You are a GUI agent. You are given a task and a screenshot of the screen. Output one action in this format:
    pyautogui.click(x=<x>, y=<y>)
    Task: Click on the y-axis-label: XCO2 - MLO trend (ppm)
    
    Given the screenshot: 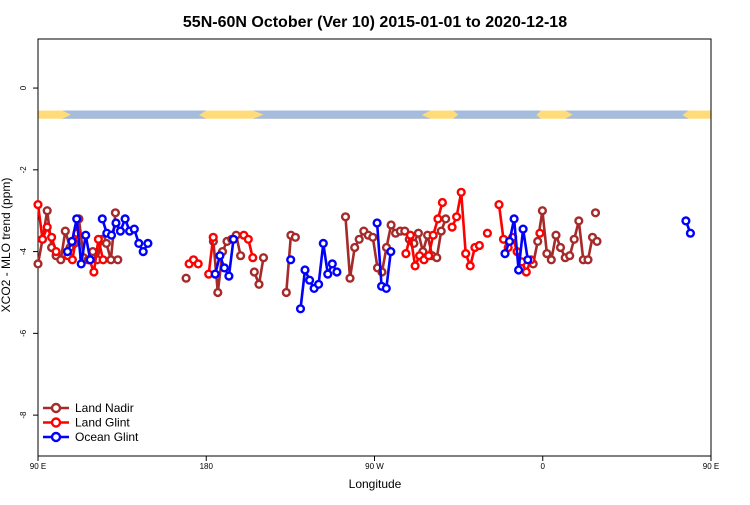 What is the action you would take?
    pyautogui.click(x=6, y=245)
    